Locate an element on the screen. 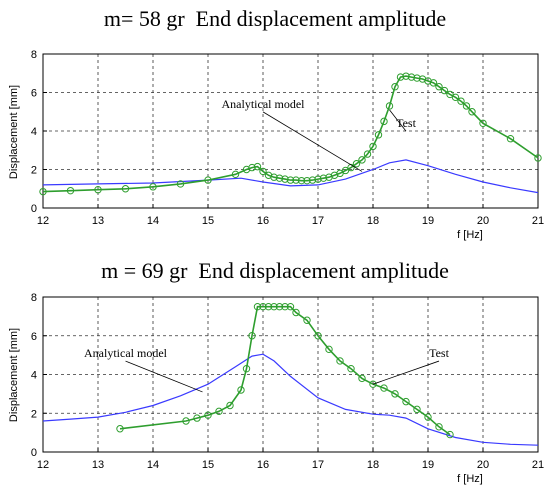 Image resolution: width=550 pixels, height=501 pixels. chart-title-bottom: m = 69 gr End displacement amplitude is located at coordinates (275, 270).